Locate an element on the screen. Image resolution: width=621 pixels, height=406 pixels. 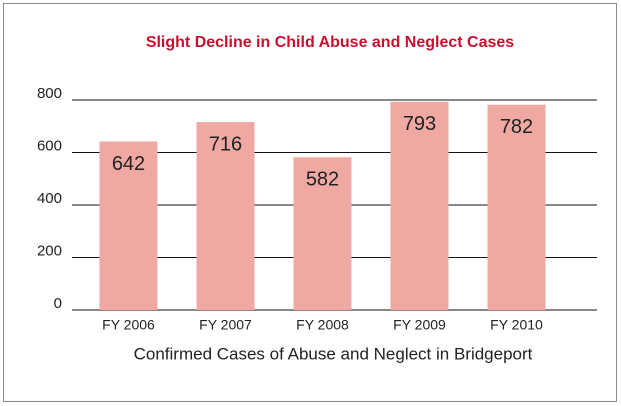
y-tick-label: 400 is located at coordinates (49, 198).